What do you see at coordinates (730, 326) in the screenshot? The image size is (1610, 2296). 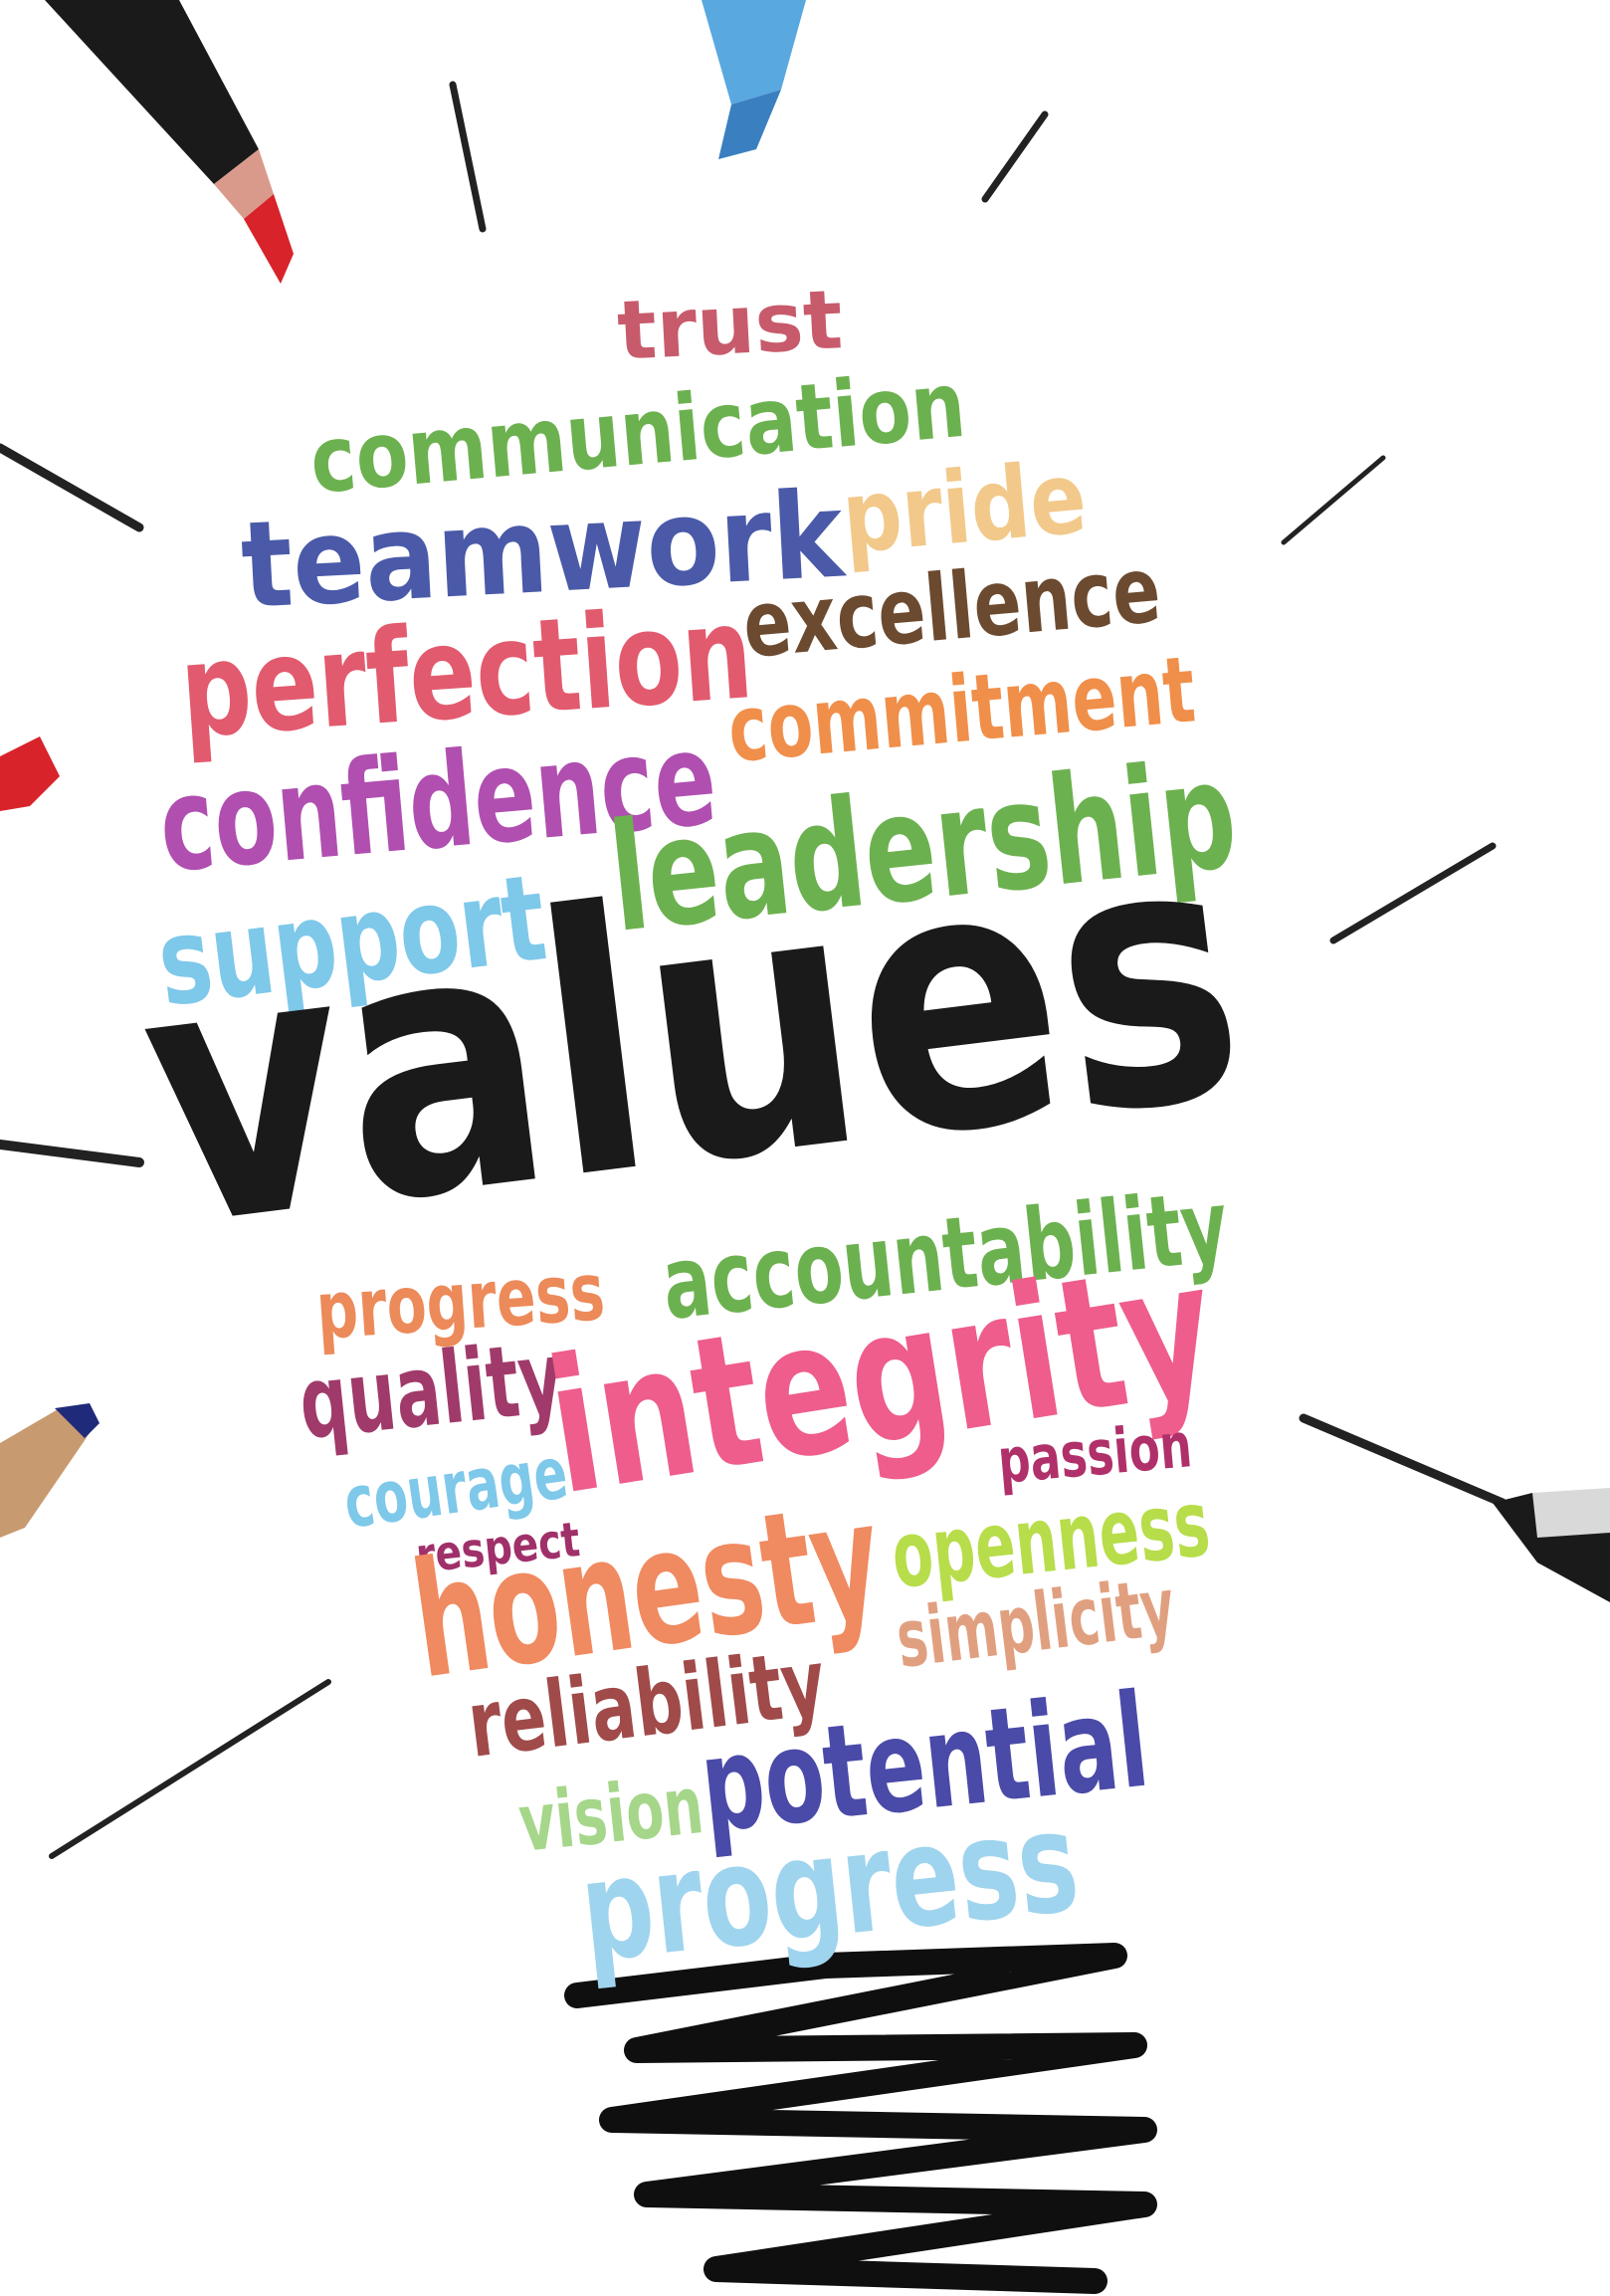 I see `word-trust: trust` at bounding box center [730, 326].